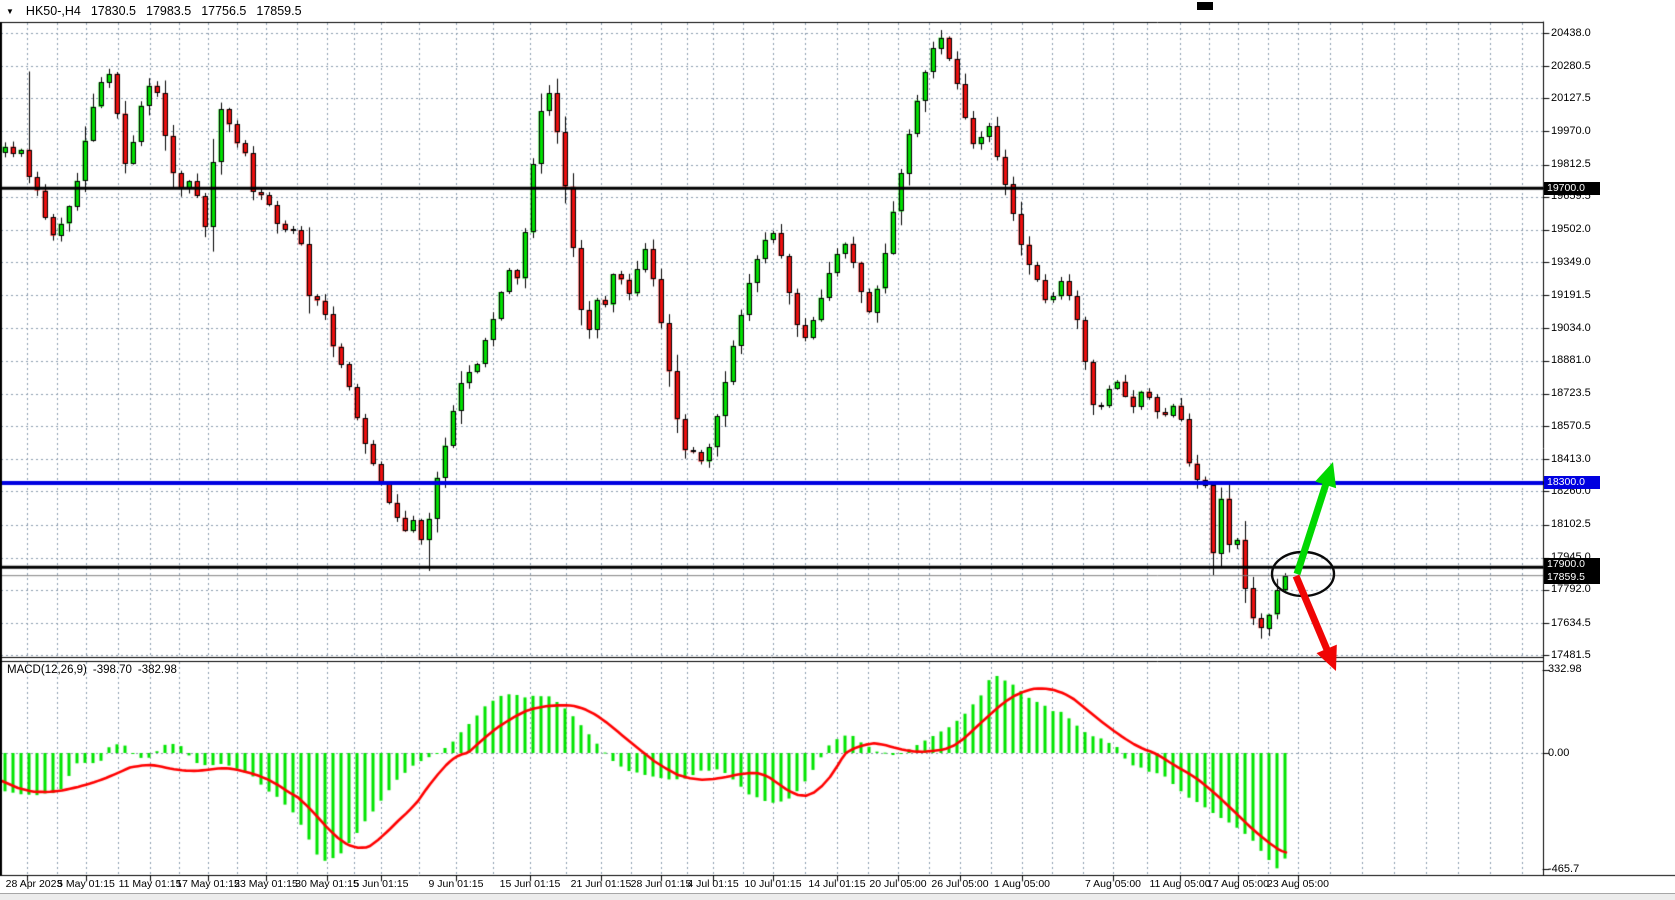 The image size is (1675, 900). Describe the element at coordinates (1571, 261) in the screenshot. I see `price-tick-label: 19349.0` at that location.